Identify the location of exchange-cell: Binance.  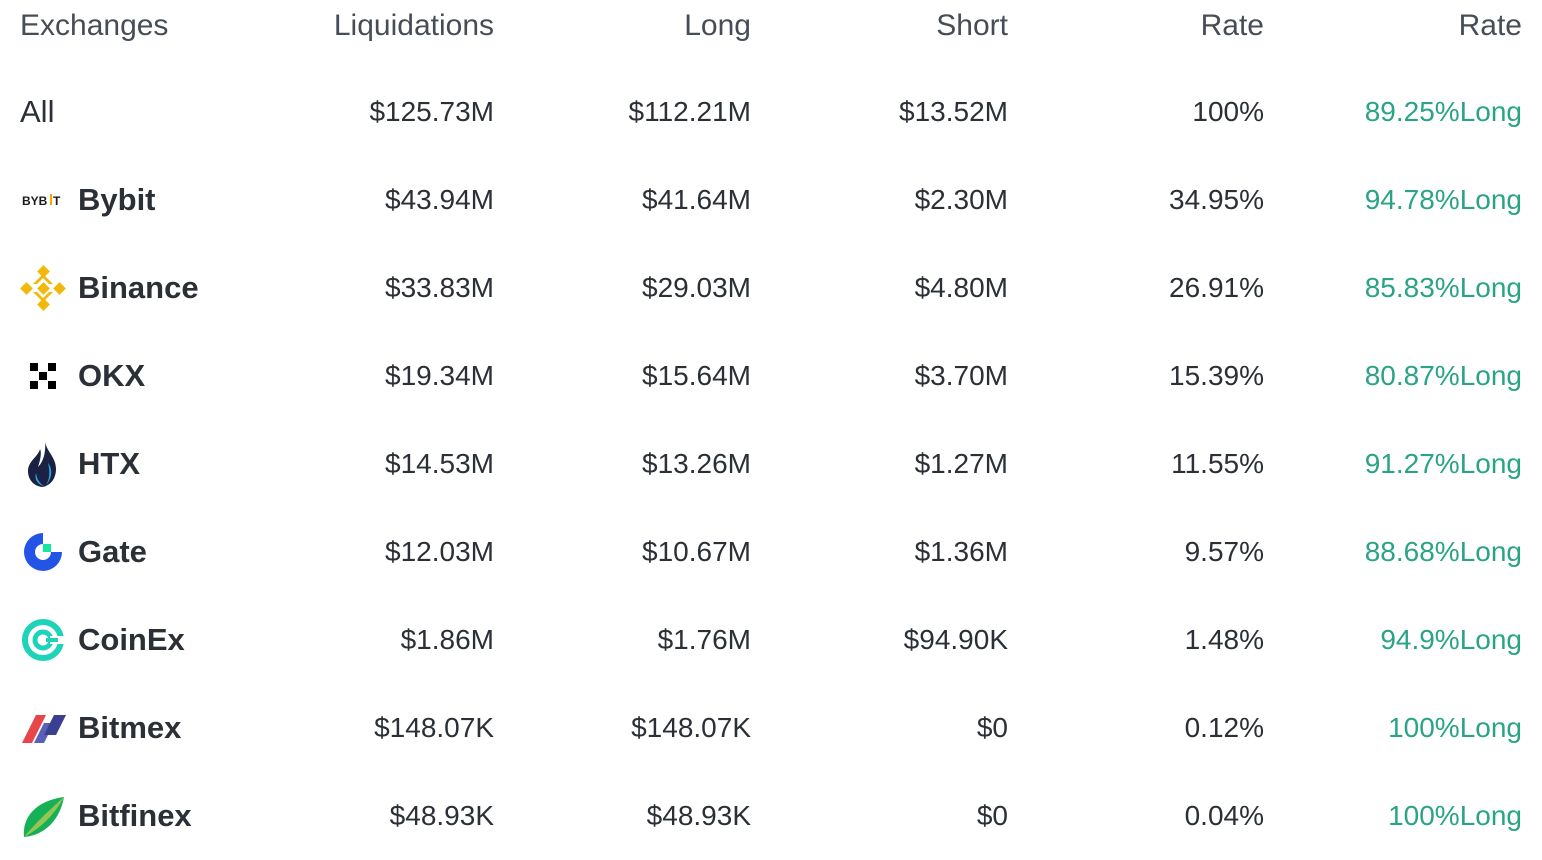
(160, 288).